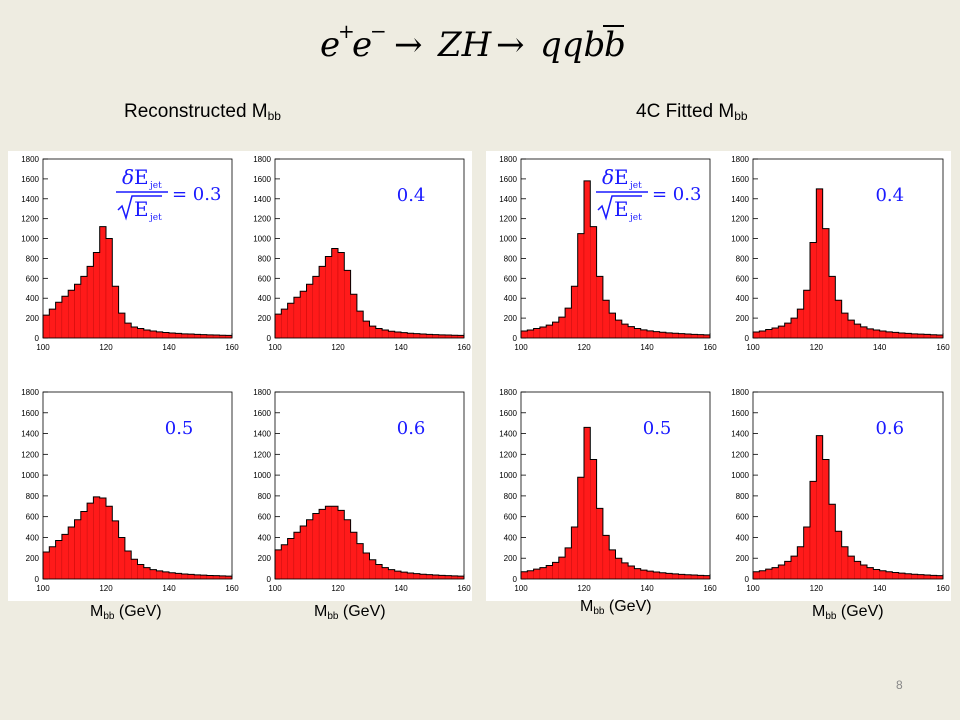 The image size is (960, 720). I want to click on res2-delta: δ, so click(608, 177).